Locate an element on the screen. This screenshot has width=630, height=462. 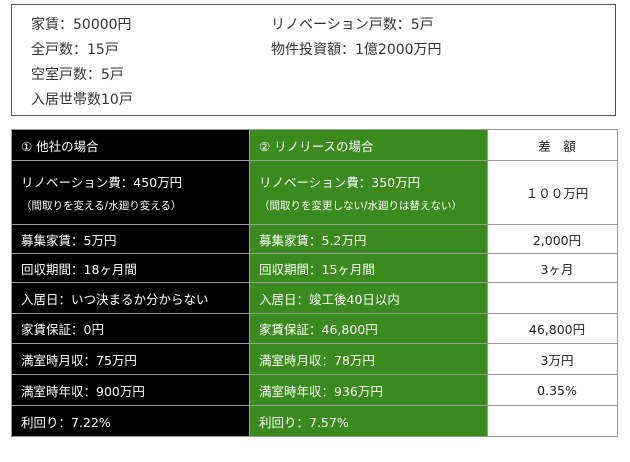
header-other-company: ① 他社の場合 is located at coordinates (130, 145).